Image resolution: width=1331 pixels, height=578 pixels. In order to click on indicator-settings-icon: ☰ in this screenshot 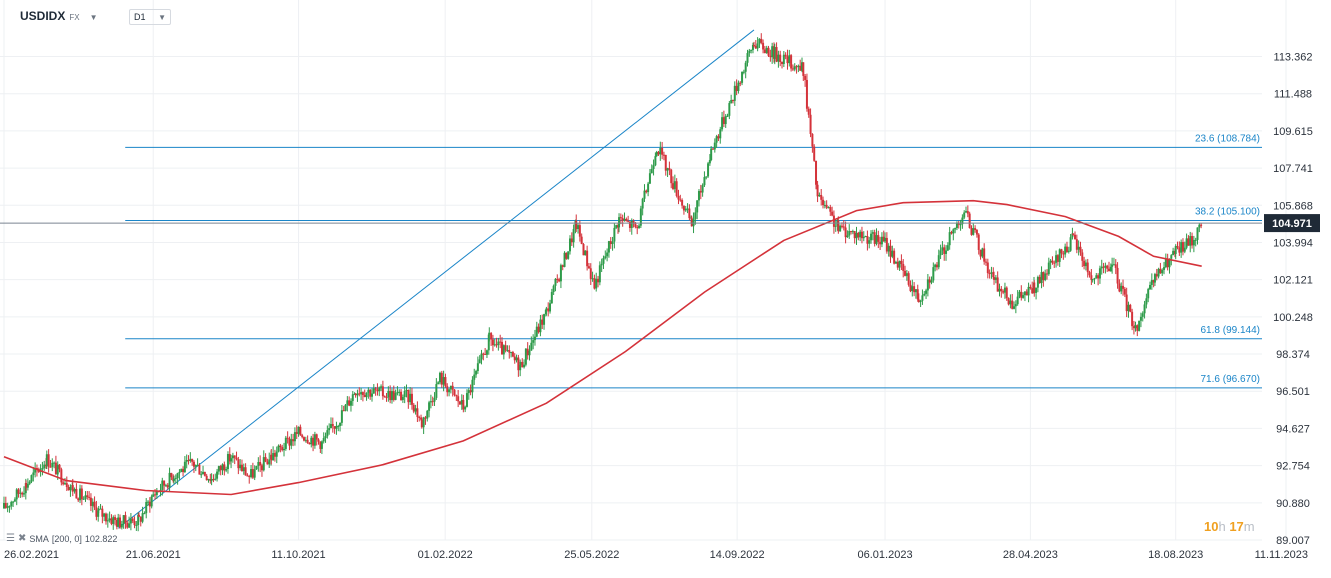, I will do `click(10, 538)`.